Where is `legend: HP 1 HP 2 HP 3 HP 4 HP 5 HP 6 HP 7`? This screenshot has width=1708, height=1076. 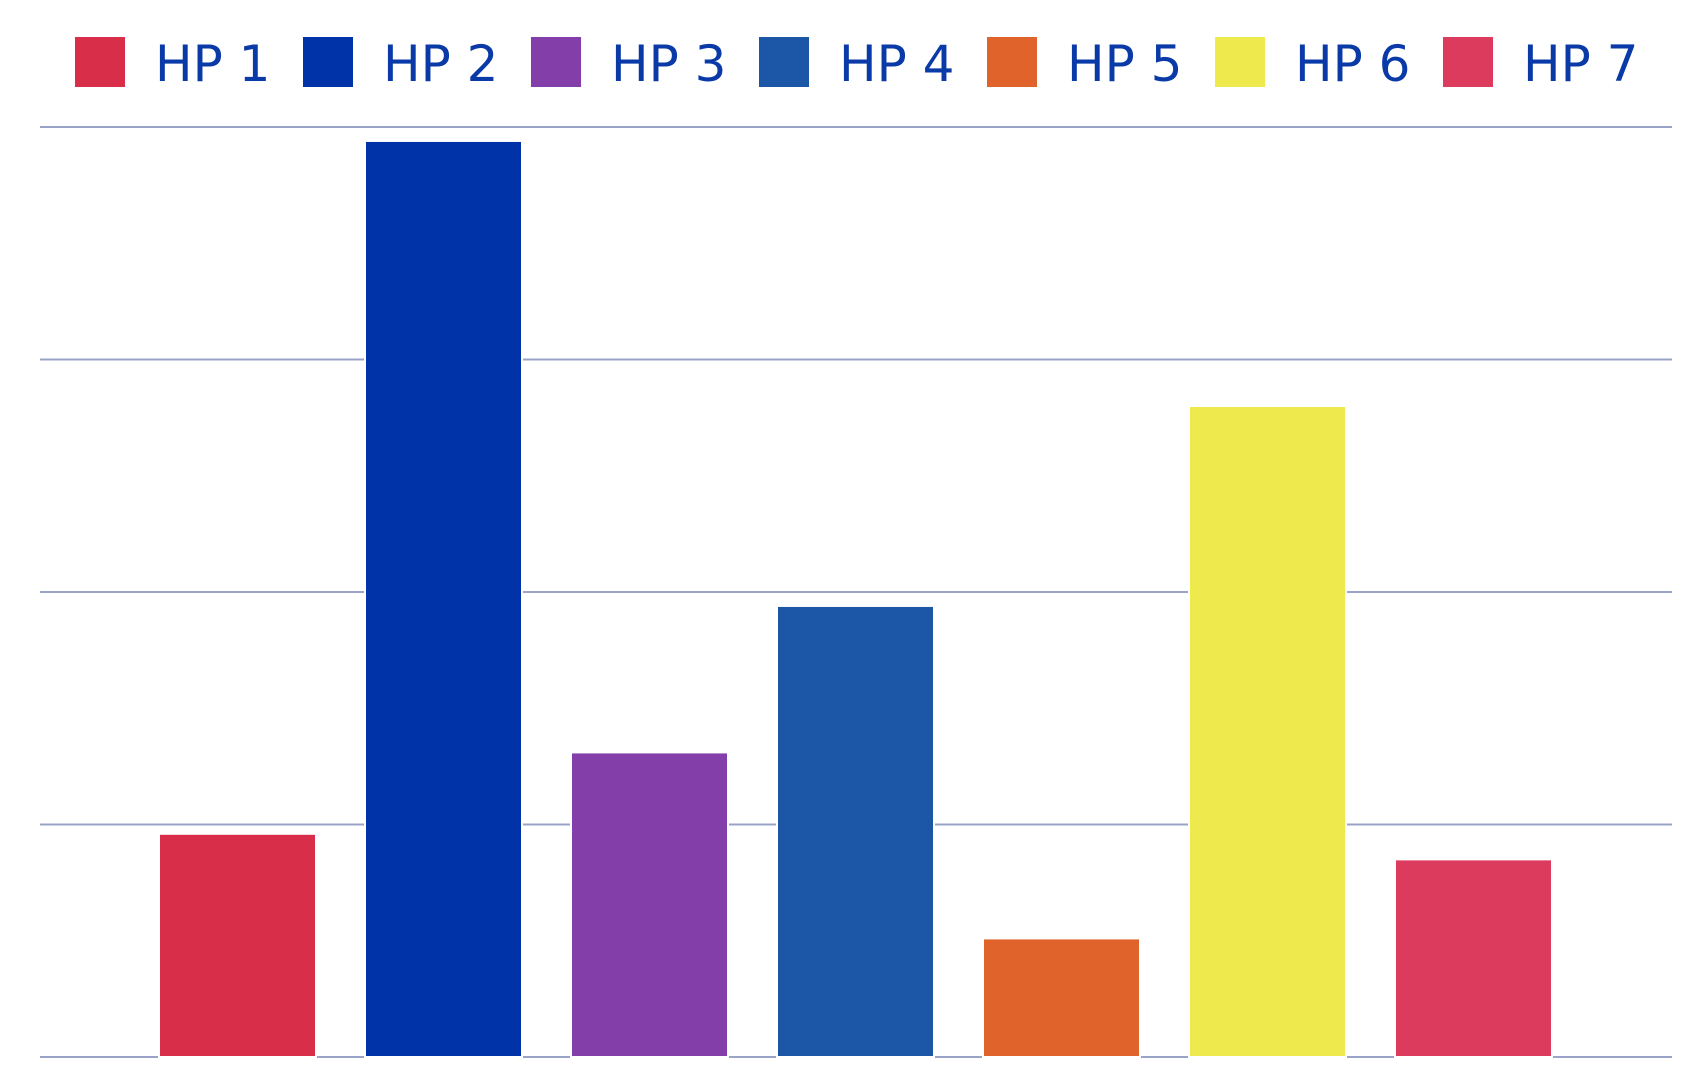
legend: HP 1 HP 2 HP 3 HP 4 HP 5 HP 6 HP 7 is located at coordinates (856, 64).